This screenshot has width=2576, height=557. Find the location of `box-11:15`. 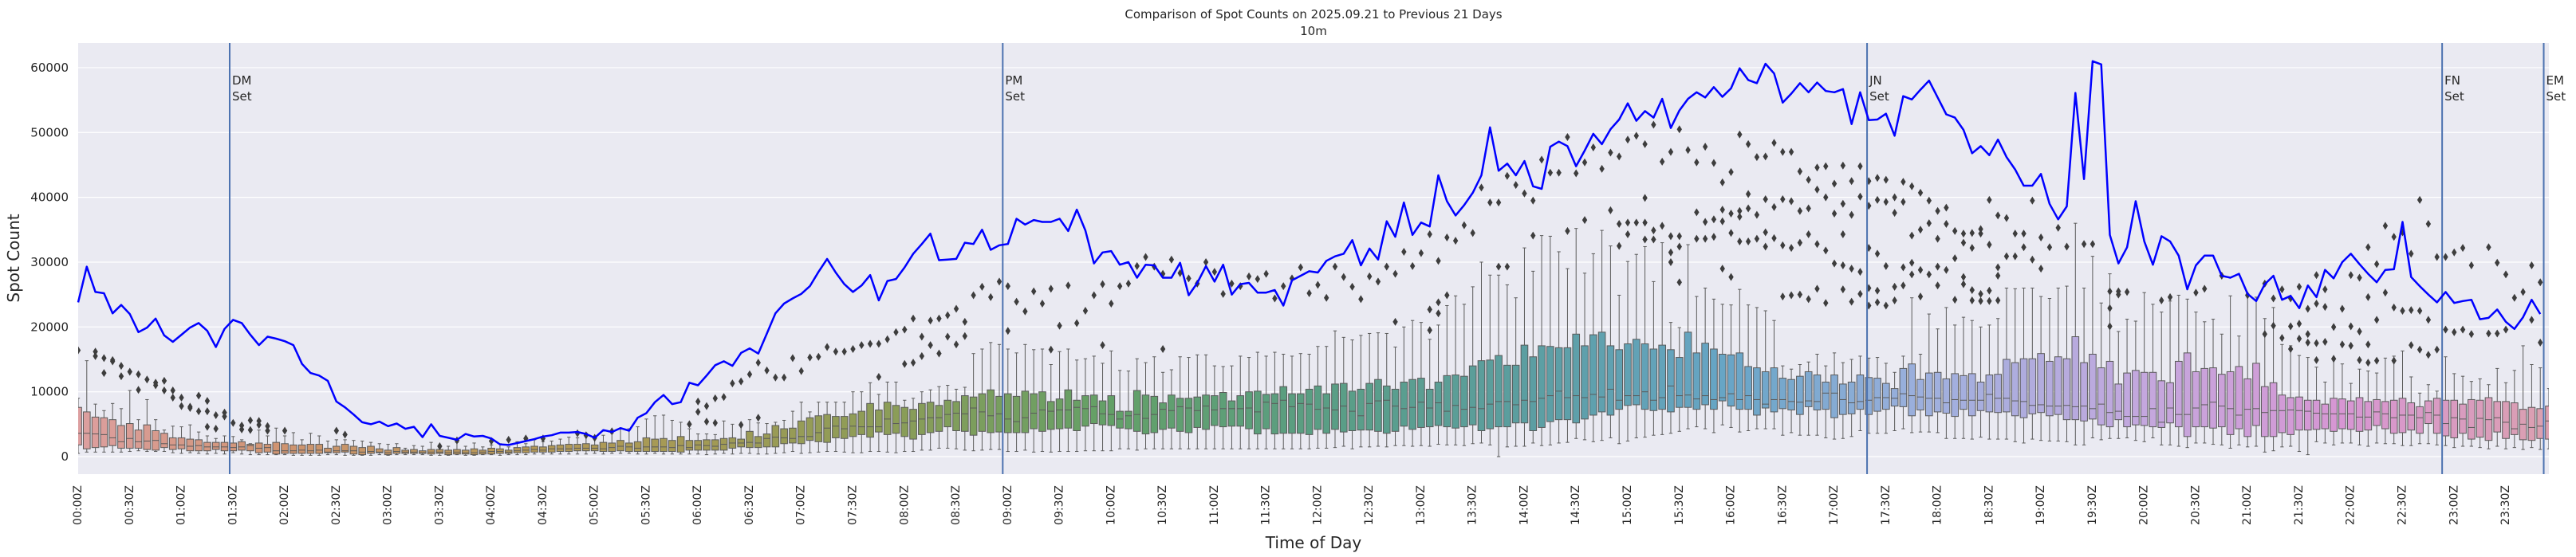

box-11:15 is located at coordinates (1240, 402).